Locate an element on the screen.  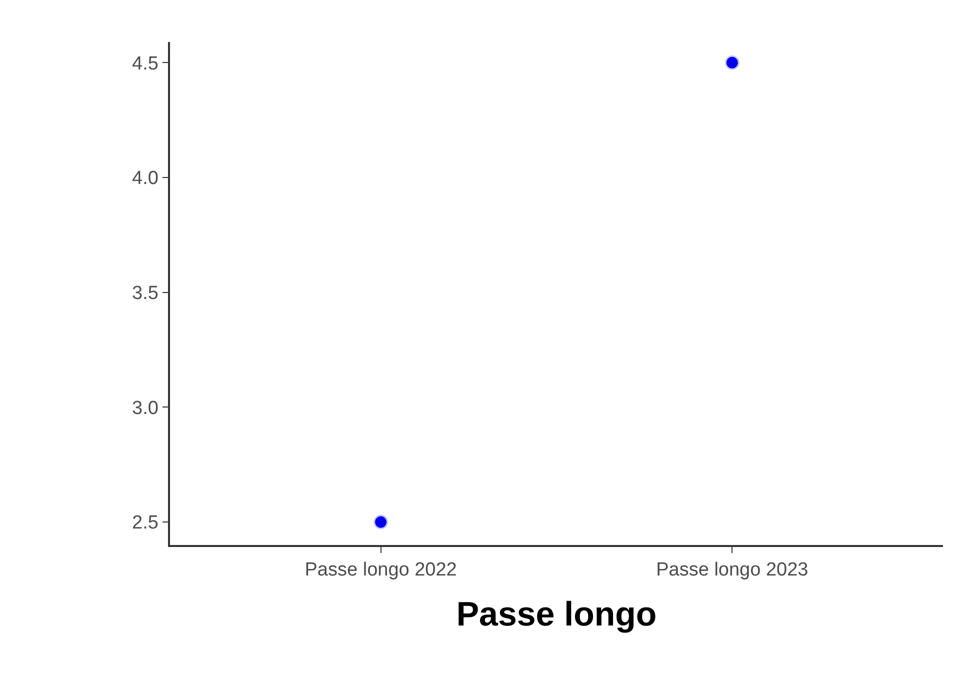
y-tick-label: 4.5 is located at coordinates (145, 63).